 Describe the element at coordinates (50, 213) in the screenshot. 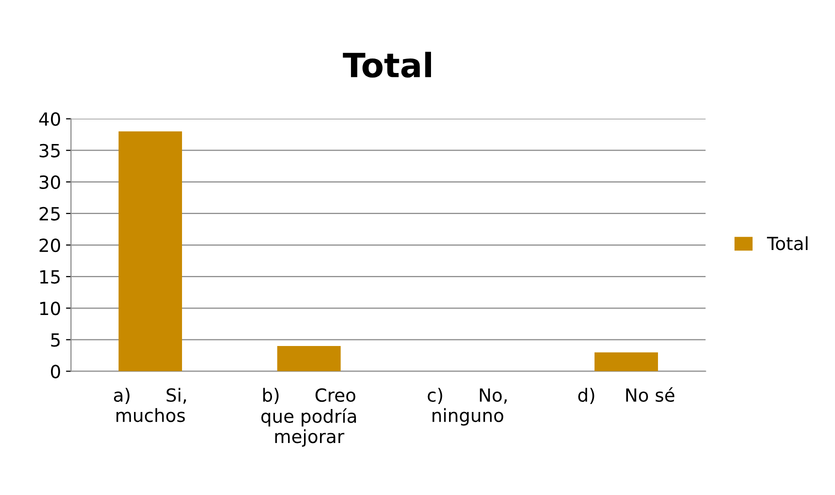

I see `y-tick-label: 25` at that location.